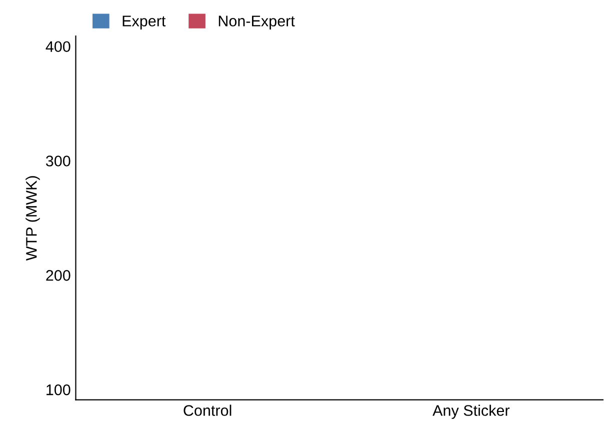 The width and height of the screenshot is (606, 424). Describe the element at coordinates (58, 390) in the screenshot. I see `y-tick-label: 100` at that location.